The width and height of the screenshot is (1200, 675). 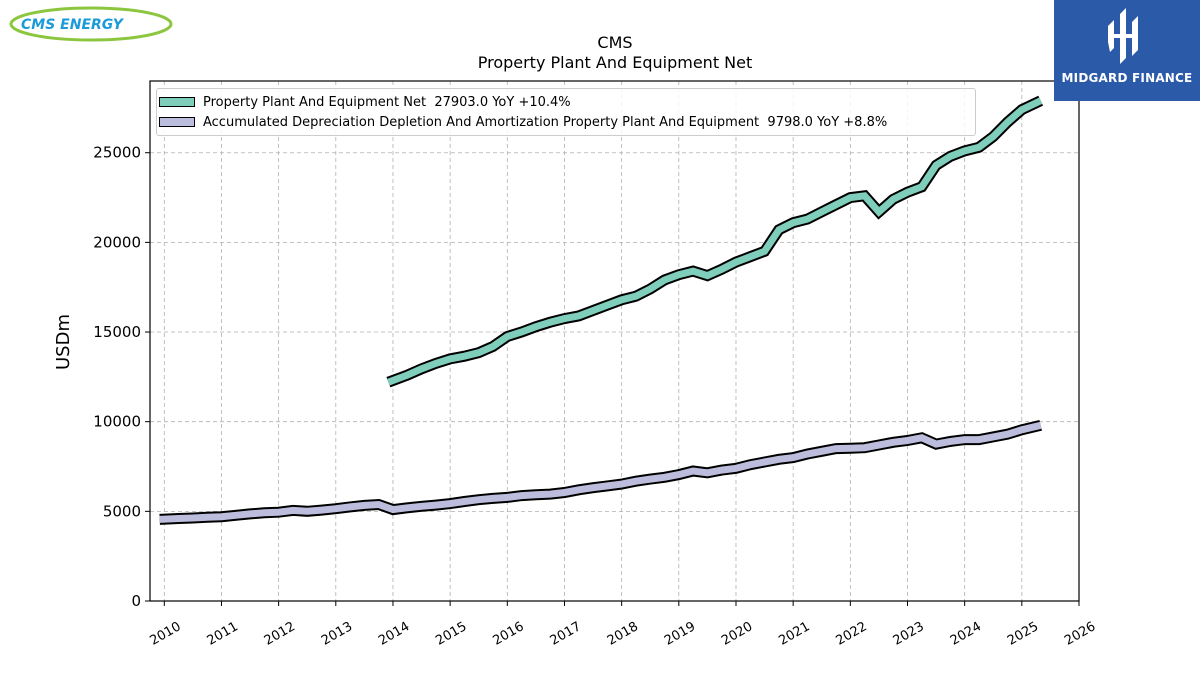 What do you see at coordinates (794, 634) in the screenshot?
I see `x-tick-label: 2021` at bounding box center [794, 634].